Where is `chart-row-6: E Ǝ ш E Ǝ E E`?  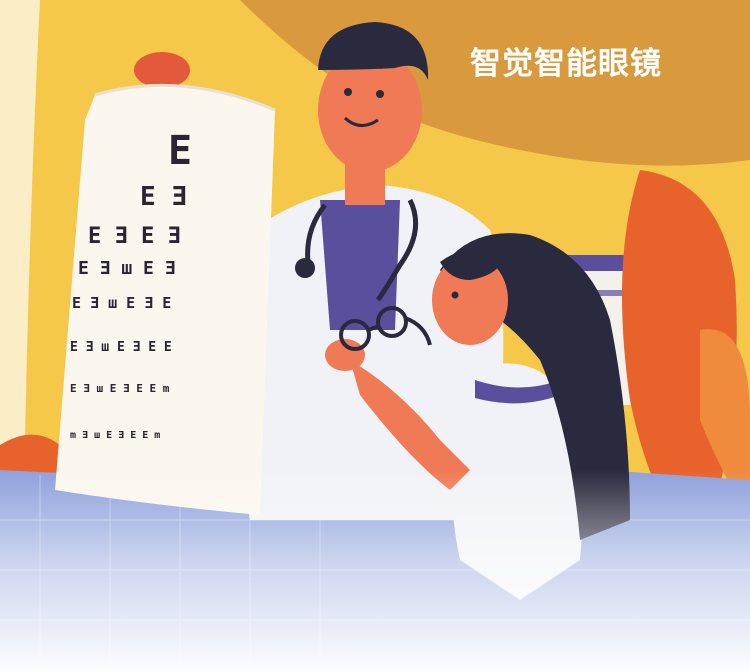 chart-row-6: E Ǝ ш E Ǝ E E is located at coordinates (121, 347).